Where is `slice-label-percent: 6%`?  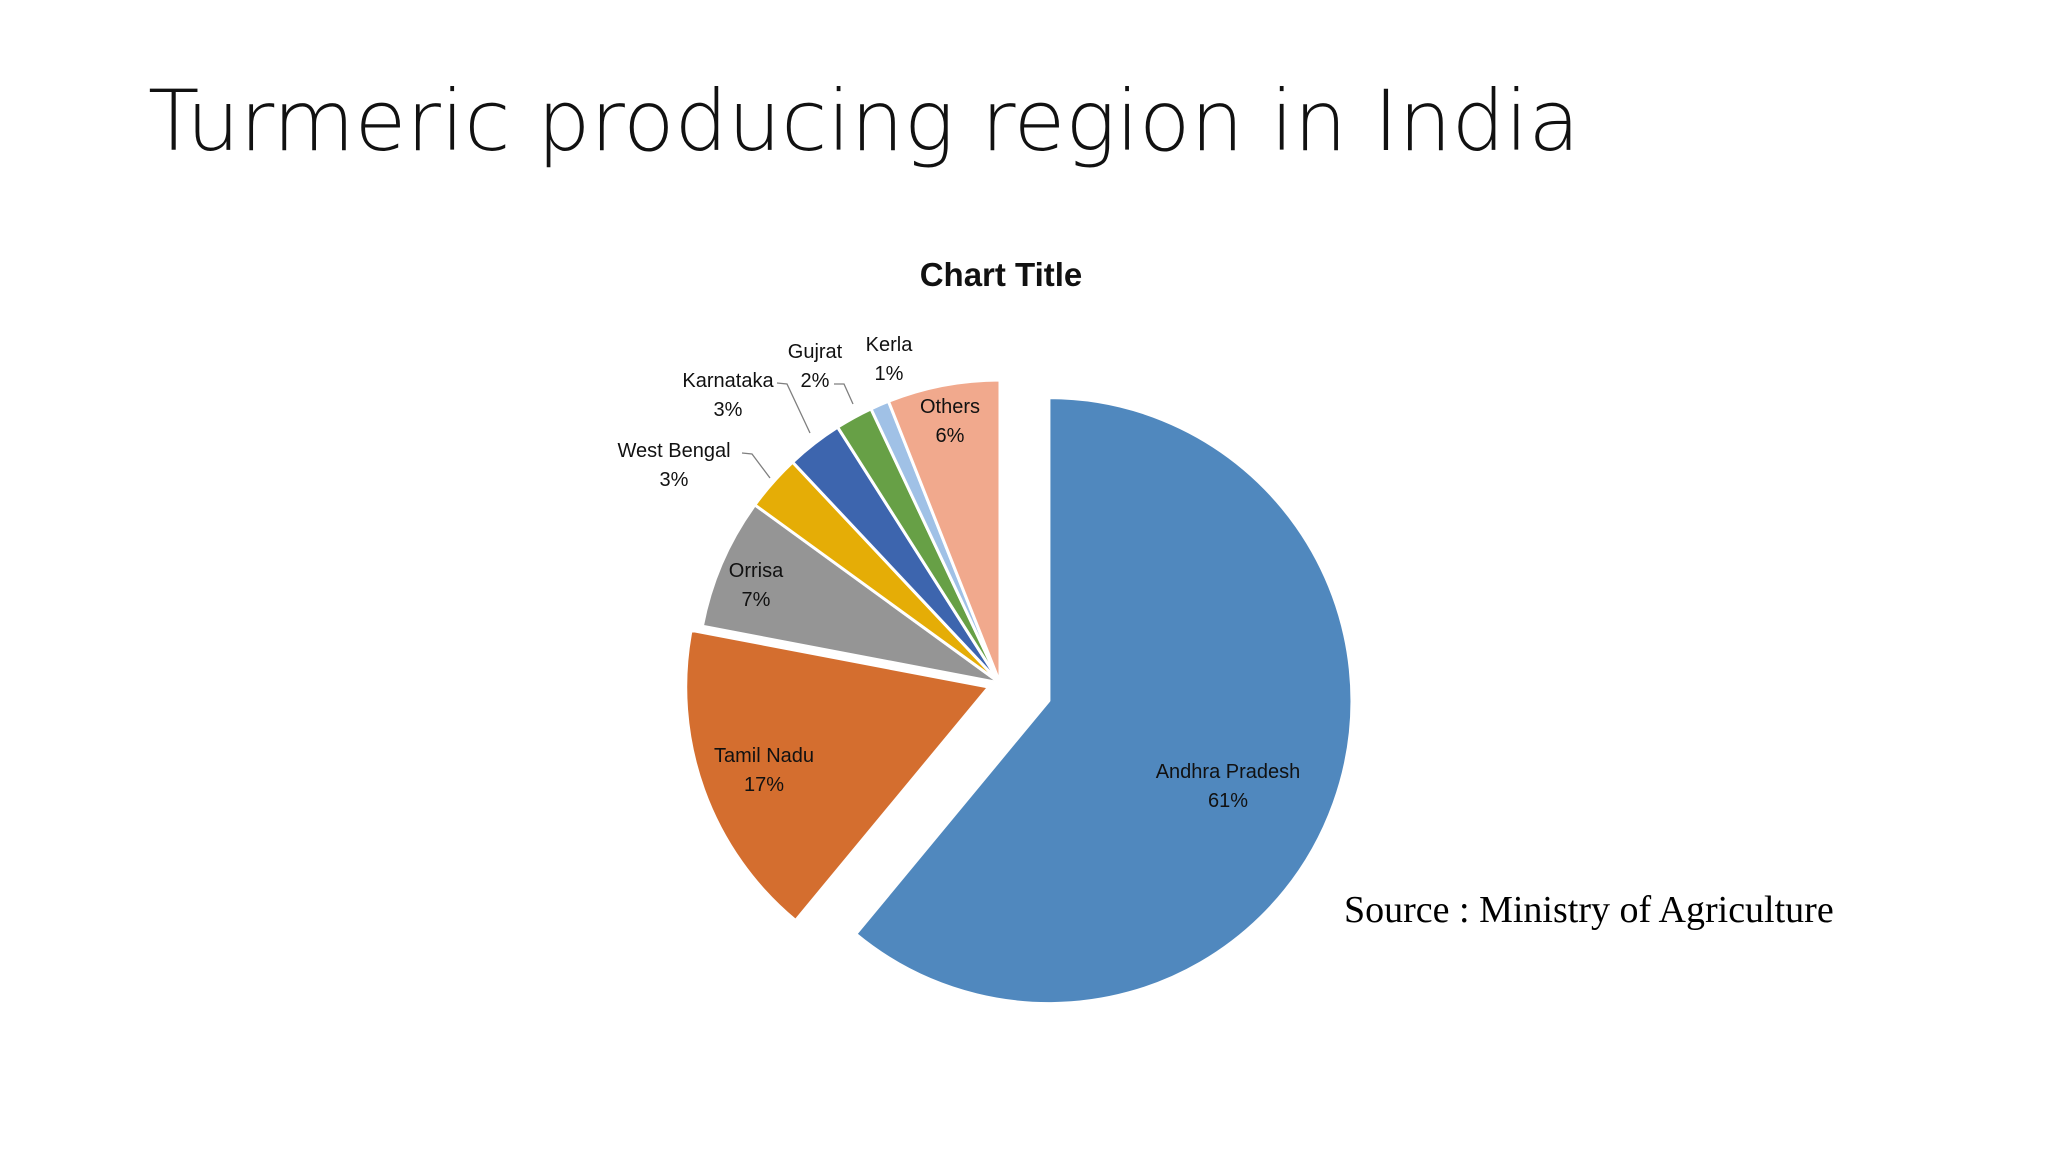
slice-label-percent: 6% is located at coordinates (950, 436).